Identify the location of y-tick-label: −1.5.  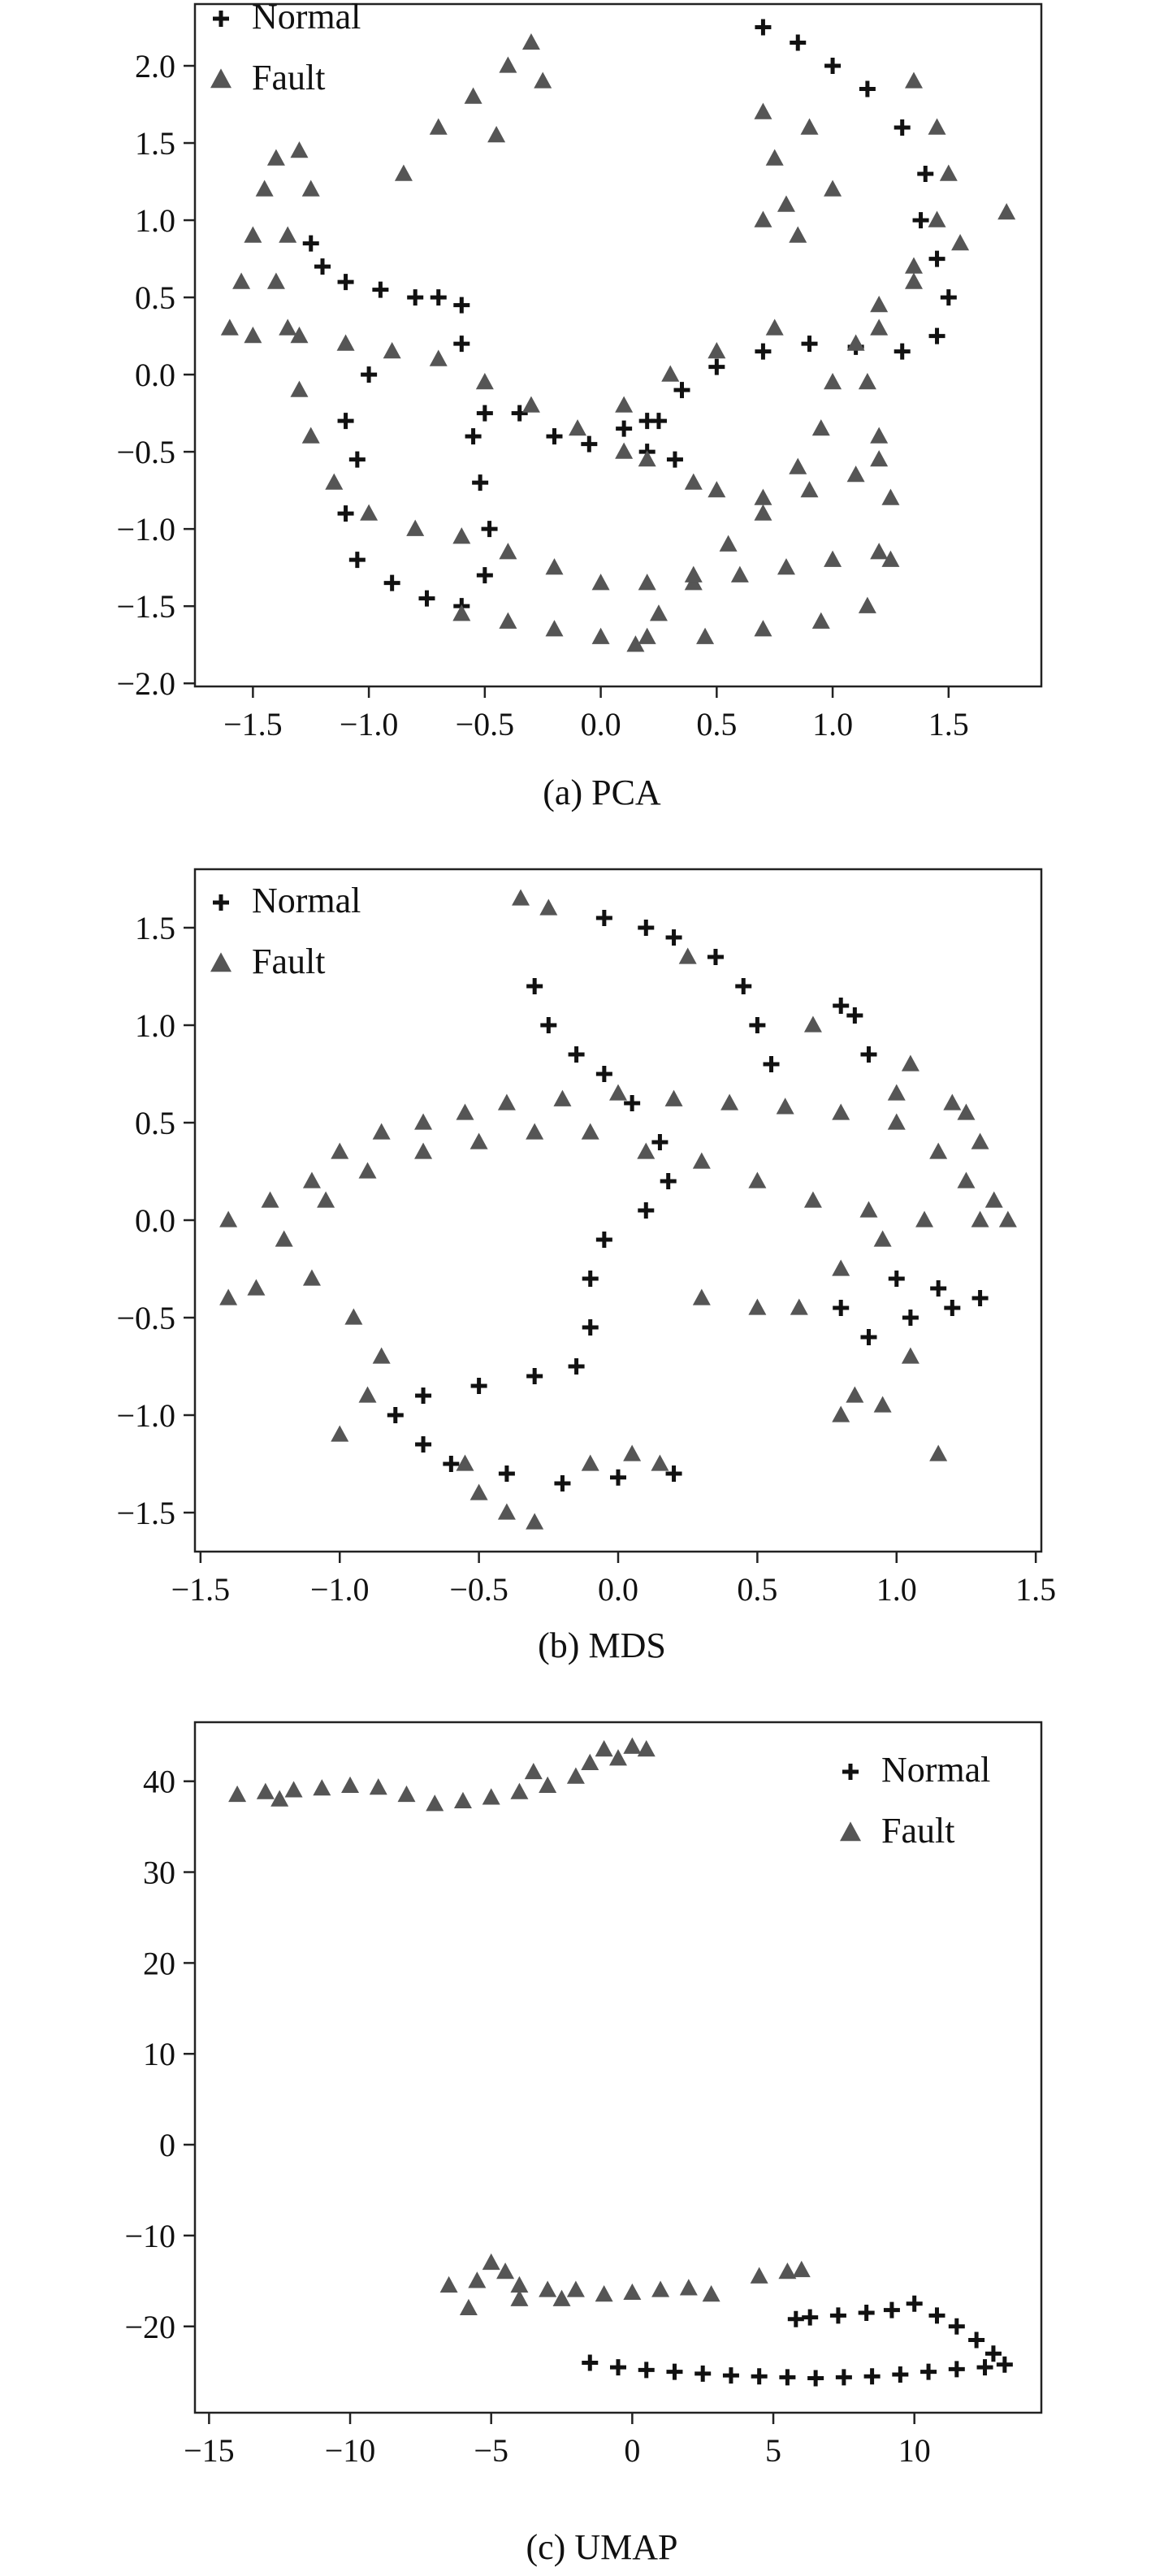
(145, 606).